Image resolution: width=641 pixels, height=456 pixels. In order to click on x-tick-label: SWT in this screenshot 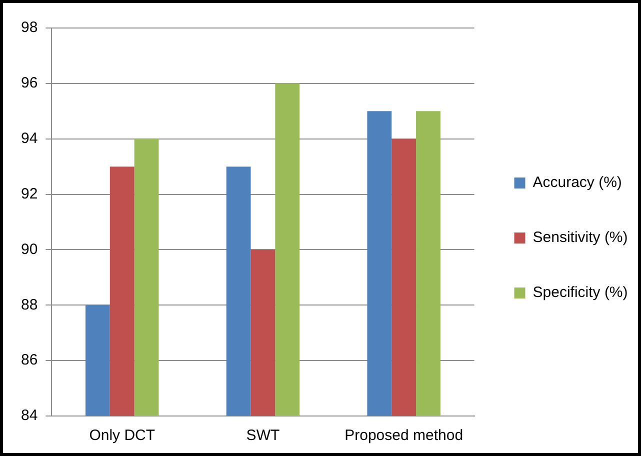, I will do `click(263, 435)`.